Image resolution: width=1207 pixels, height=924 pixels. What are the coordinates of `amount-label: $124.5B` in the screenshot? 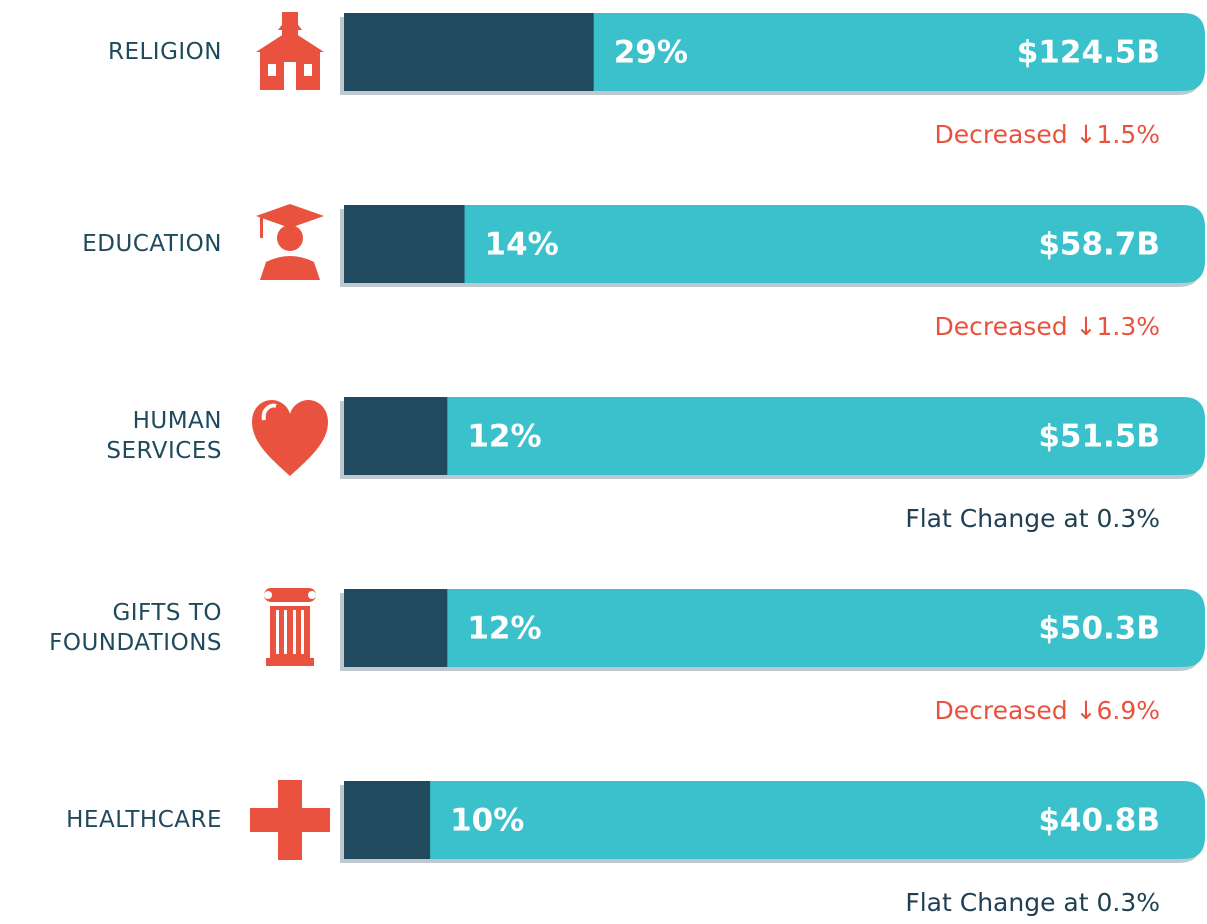 It's located at (1088, 53).